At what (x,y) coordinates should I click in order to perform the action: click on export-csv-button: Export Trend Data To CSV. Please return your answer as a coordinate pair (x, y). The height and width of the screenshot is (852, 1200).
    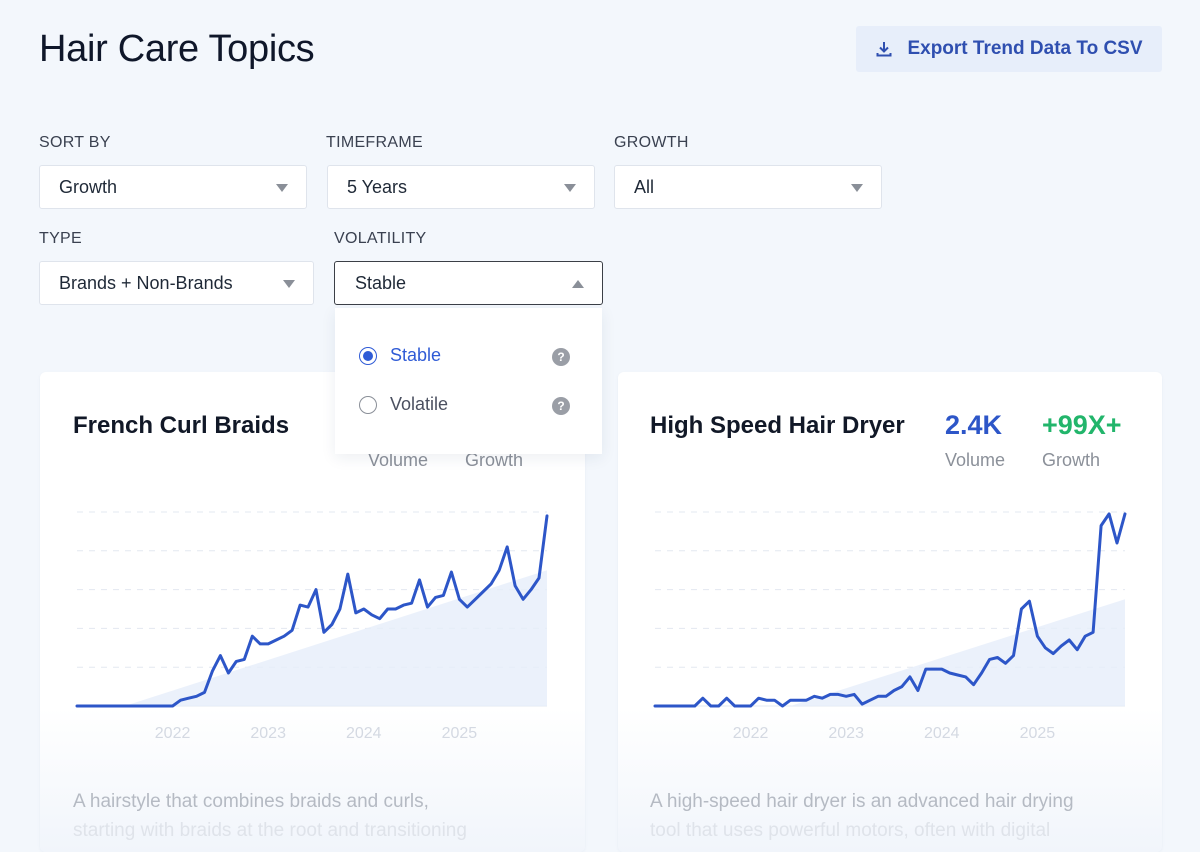
    Looking at the image, I should click on (1009, 49).